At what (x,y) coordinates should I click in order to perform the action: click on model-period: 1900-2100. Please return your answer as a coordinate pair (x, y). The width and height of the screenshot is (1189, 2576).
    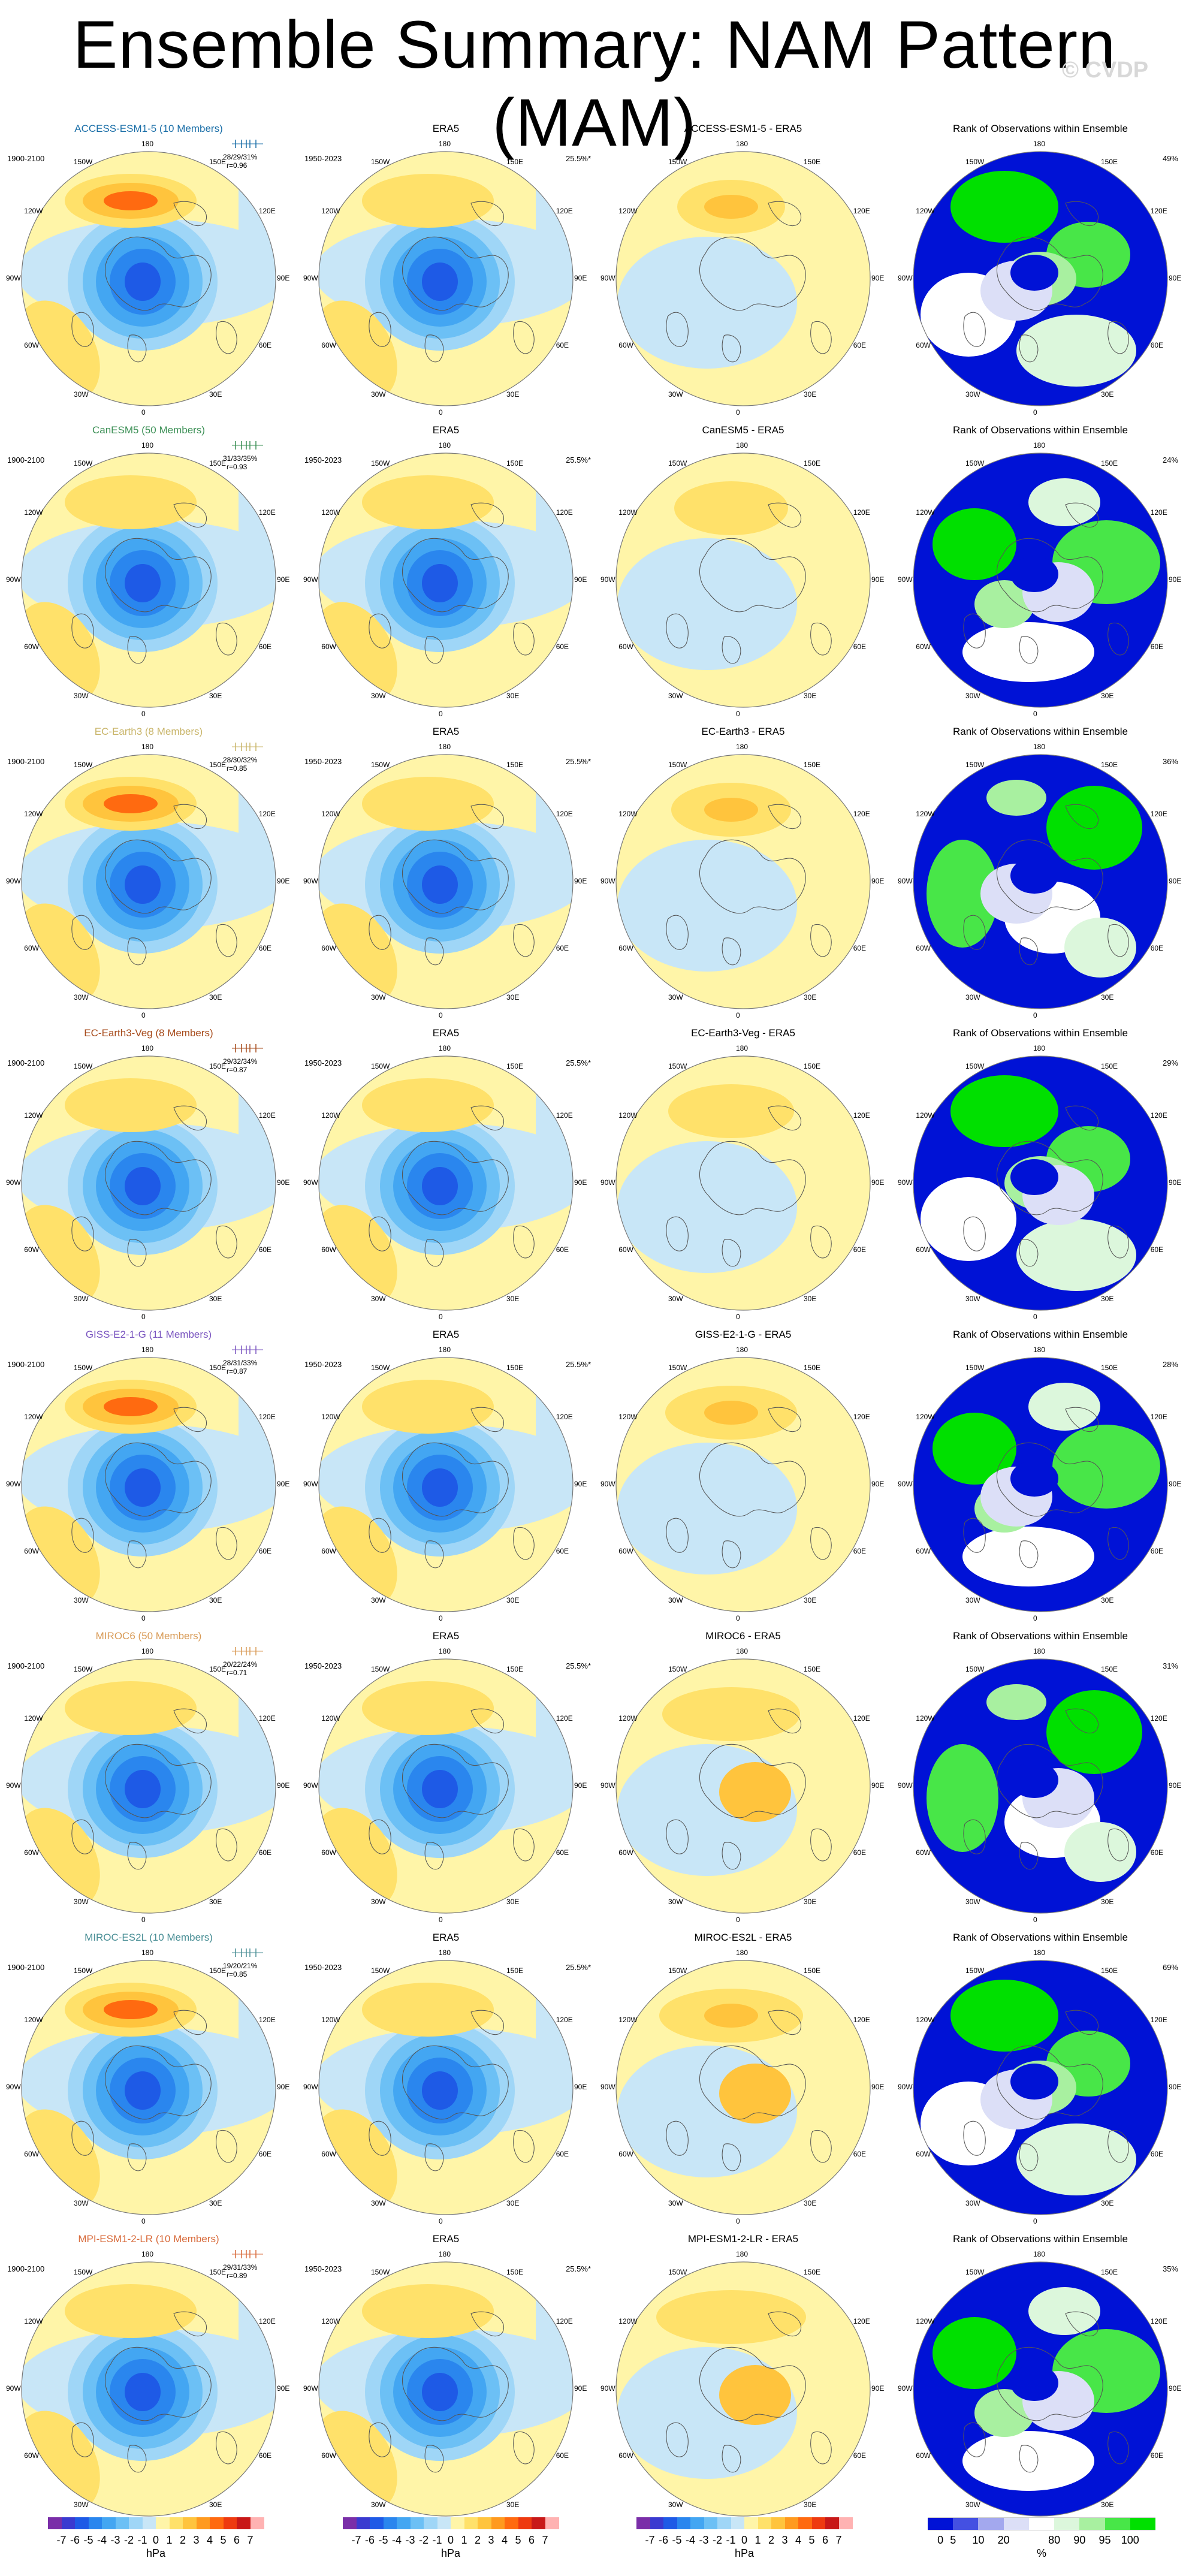
    Looking at the image, I should click on (26, 1364).